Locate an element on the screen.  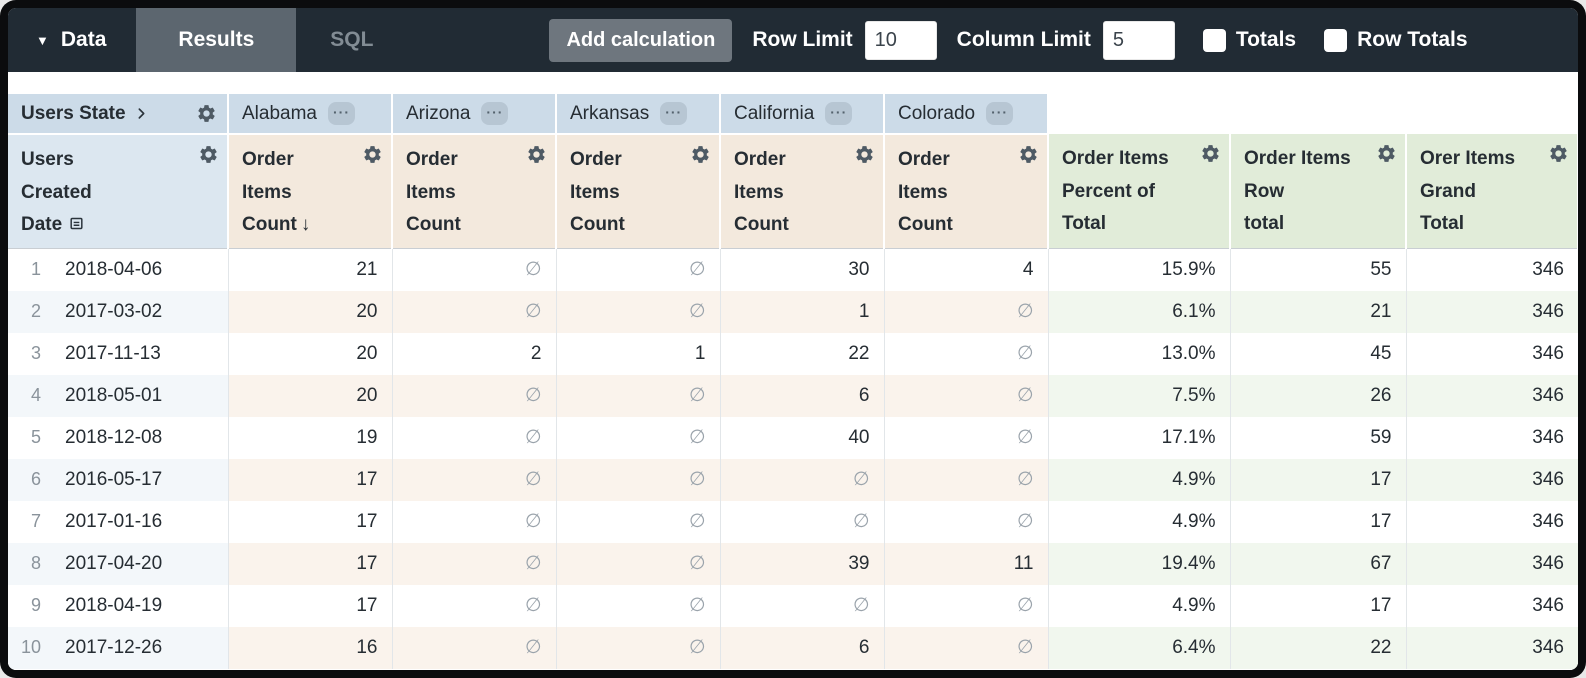
date-cell: 2018-05-01 is located at coordinates (140, 395).